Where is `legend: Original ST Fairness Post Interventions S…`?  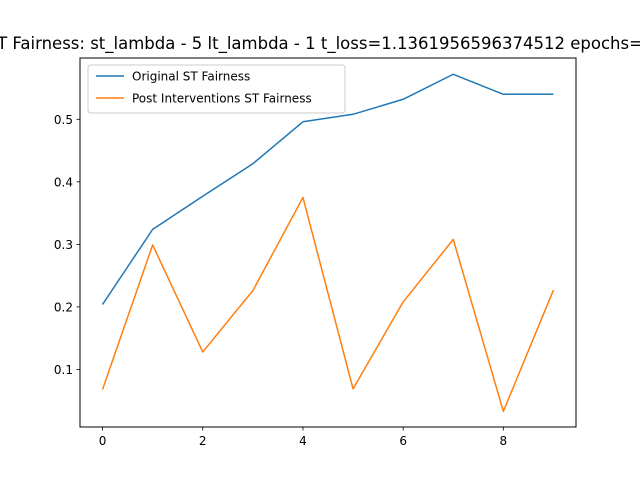 legend: Original ST Fairness Post Interventions S… is located at coordinates (216, 89).